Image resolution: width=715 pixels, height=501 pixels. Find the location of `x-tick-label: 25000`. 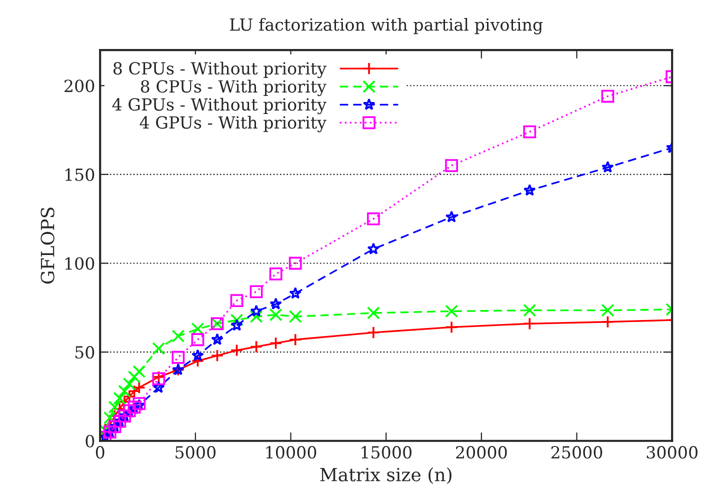

x-tick-label: 25000 is located at coordinates (576, 452).